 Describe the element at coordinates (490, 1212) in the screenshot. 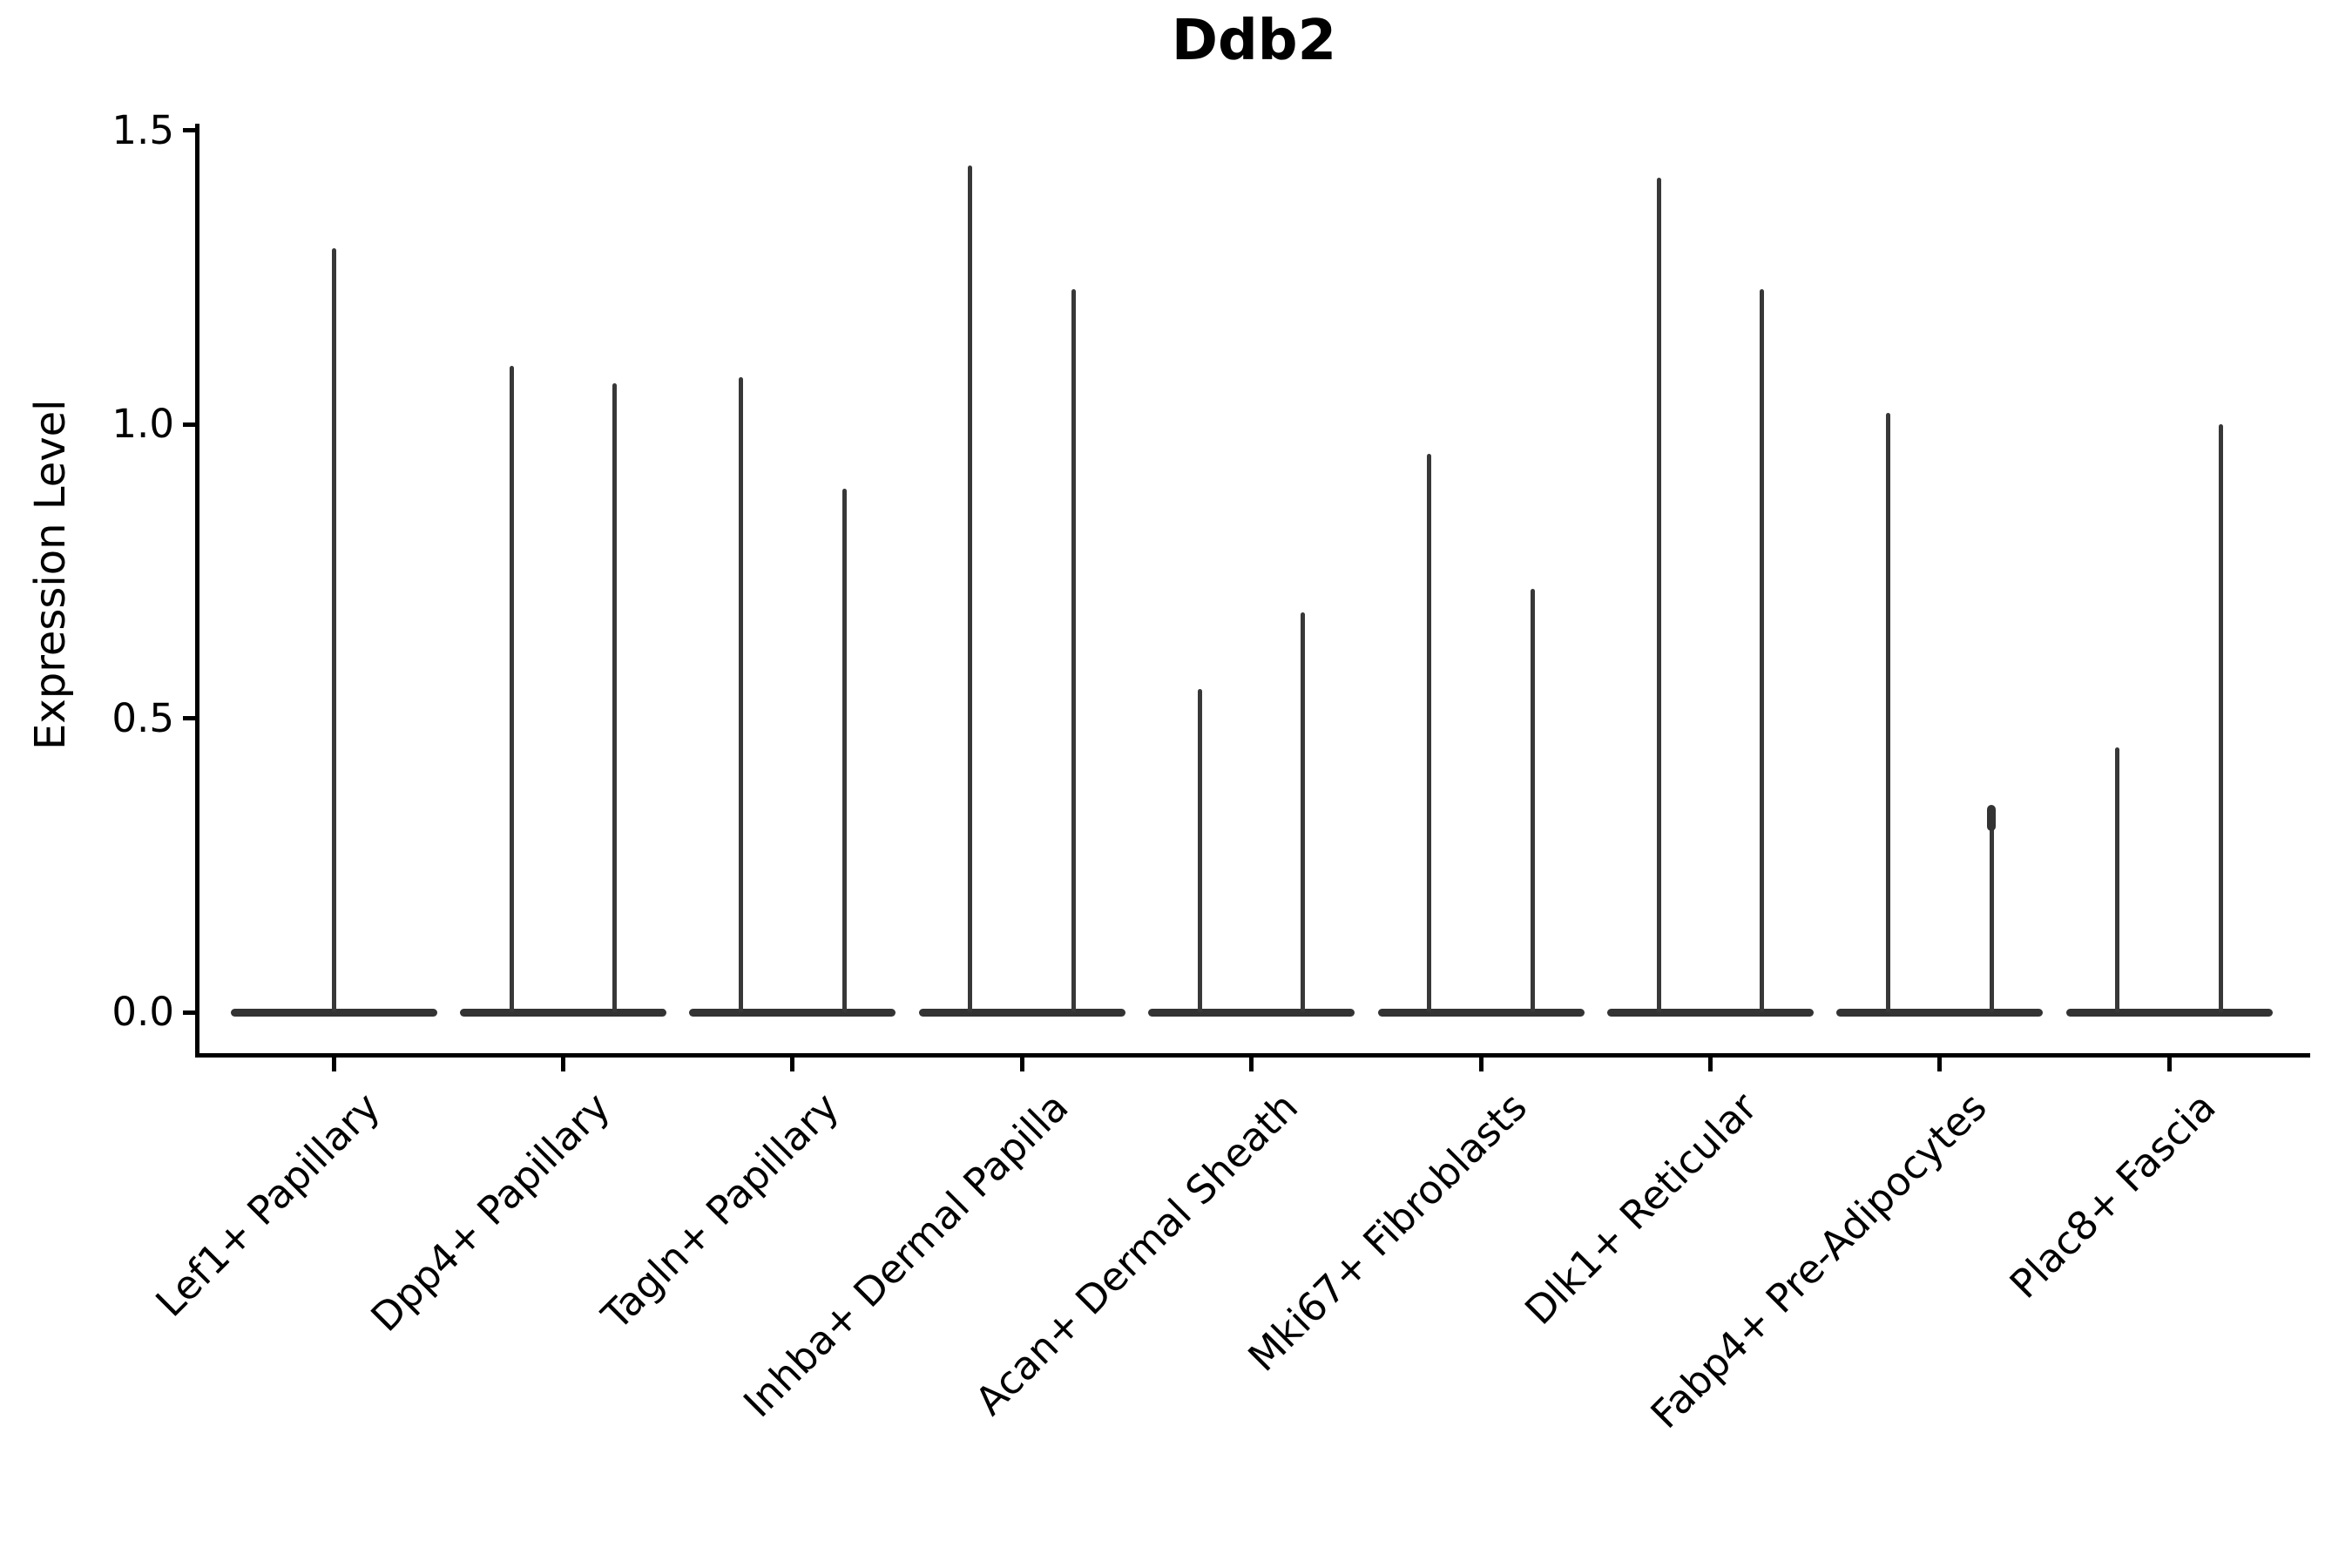

I see `x-tick-label: Dpp4+ Papillary` at that location.